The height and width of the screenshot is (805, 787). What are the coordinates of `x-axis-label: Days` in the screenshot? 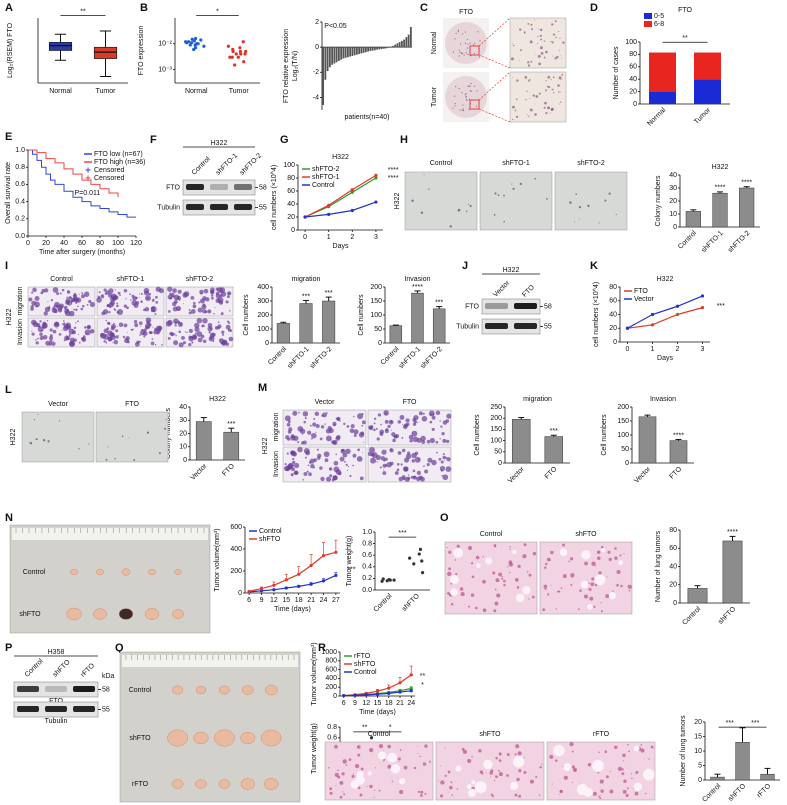 It's located at (665, 358).